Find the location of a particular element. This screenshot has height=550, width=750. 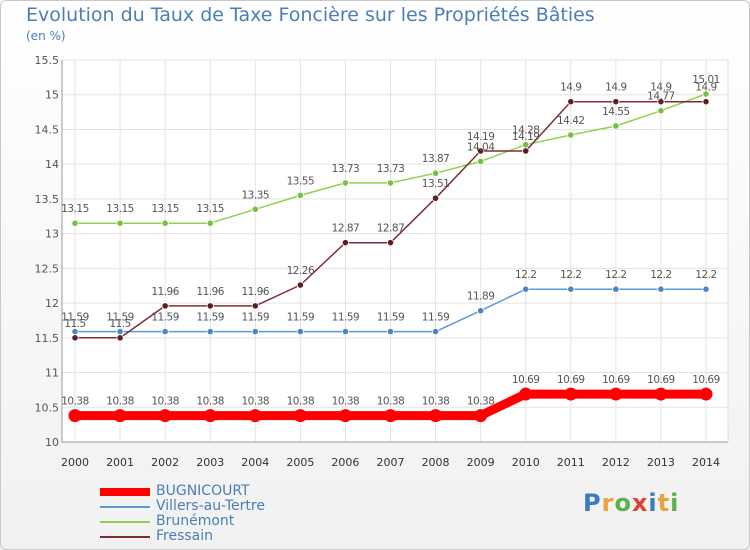

x-tick-label: 2009 is located at coordinates (481, 462).